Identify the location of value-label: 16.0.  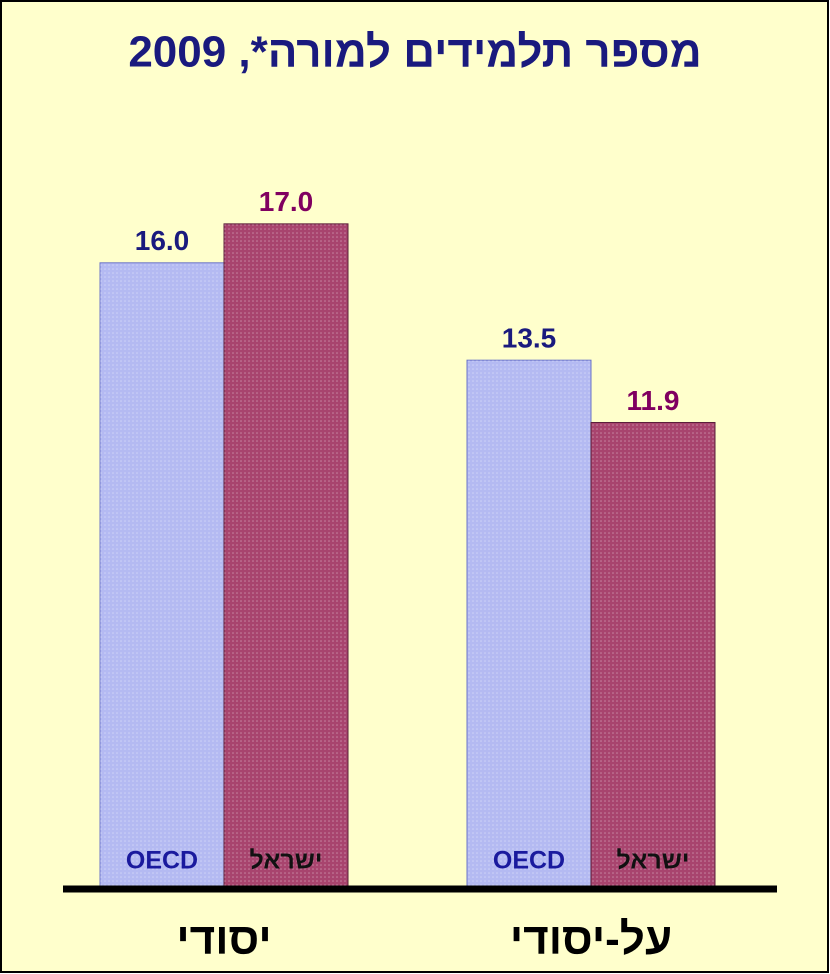
(162, 240).